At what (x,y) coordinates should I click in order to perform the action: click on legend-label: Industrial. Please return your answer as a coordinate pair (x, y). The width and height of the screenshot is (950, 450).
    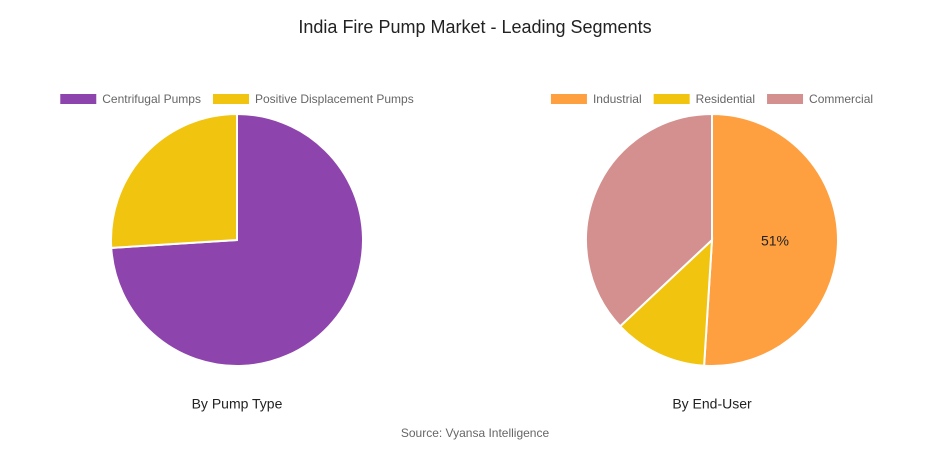
    Looking at the image, I should click on (617, 99).